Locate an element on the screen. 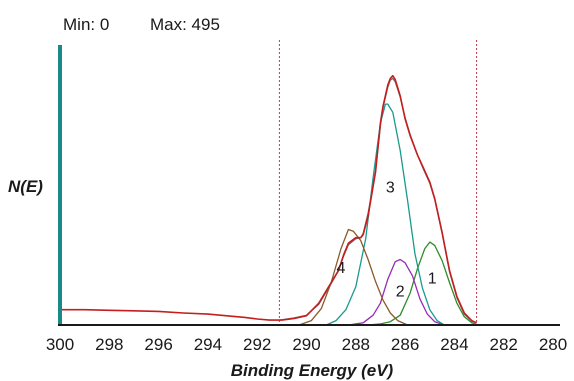 This screenshot has width=574, height=381. peak-label-2: 2 is located at coordinates (400, 292).